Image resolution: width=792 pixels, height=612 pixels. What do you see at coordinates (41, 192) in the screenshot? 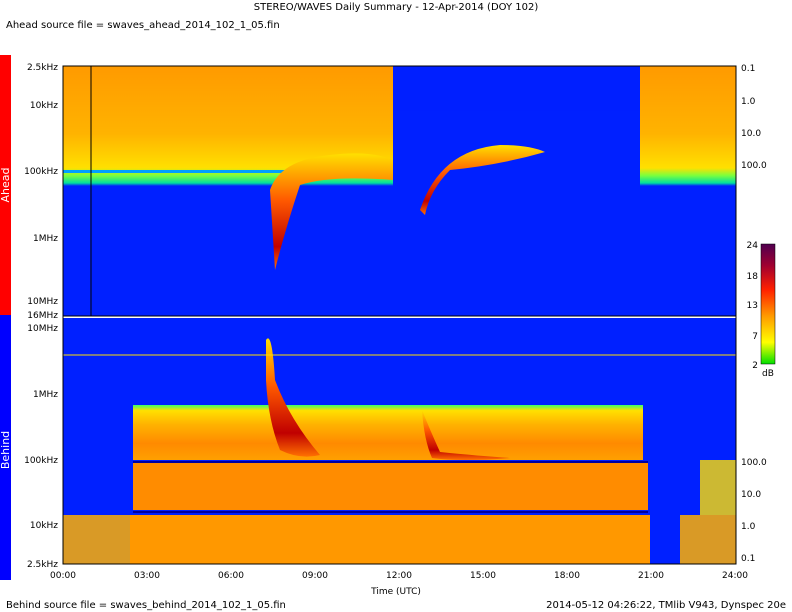
I see `ahead-freq-axis: 2.5kHz 10kHz 100kHz 1MHz 10MHz 16MHz` at bounding box center [41, 192].